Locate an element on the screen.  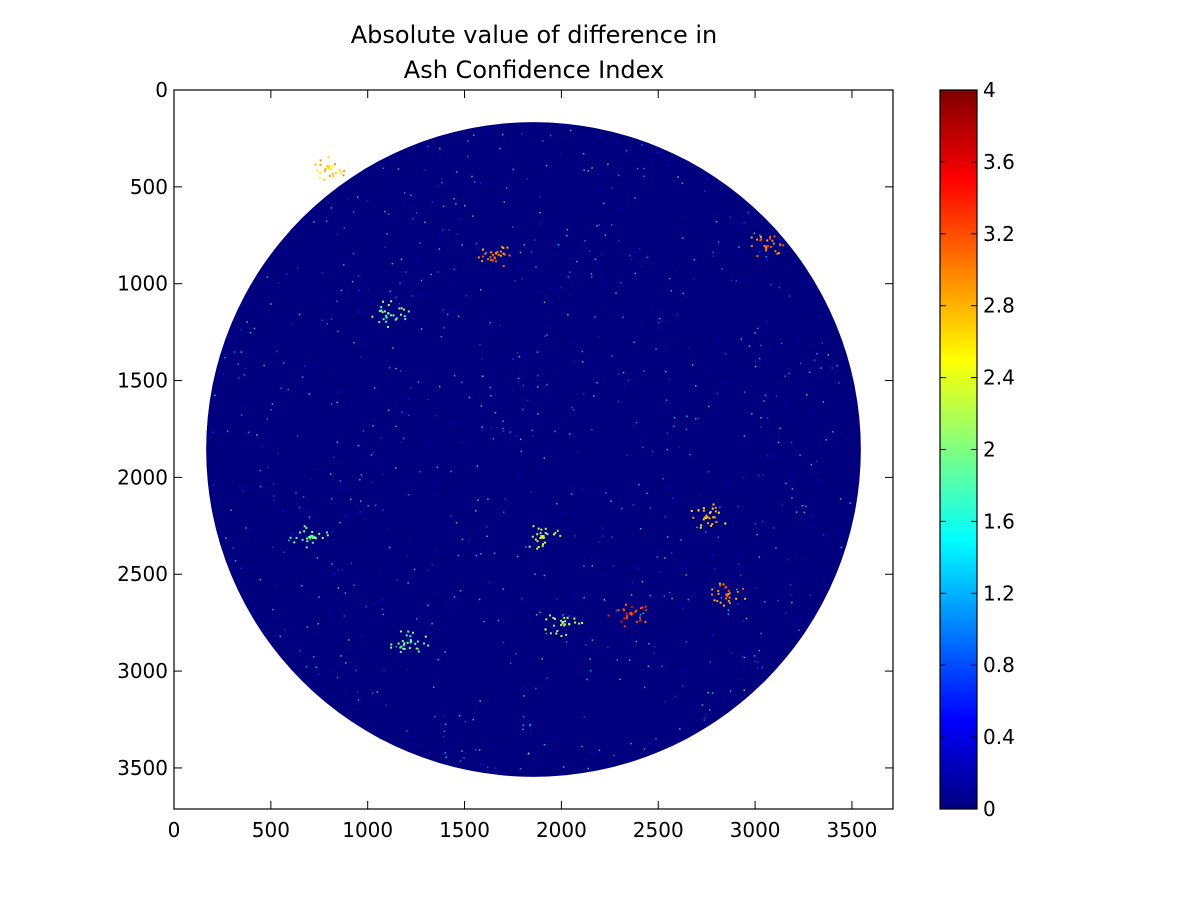
y-tick-label: 1000 is located at coordinates (142, 284).